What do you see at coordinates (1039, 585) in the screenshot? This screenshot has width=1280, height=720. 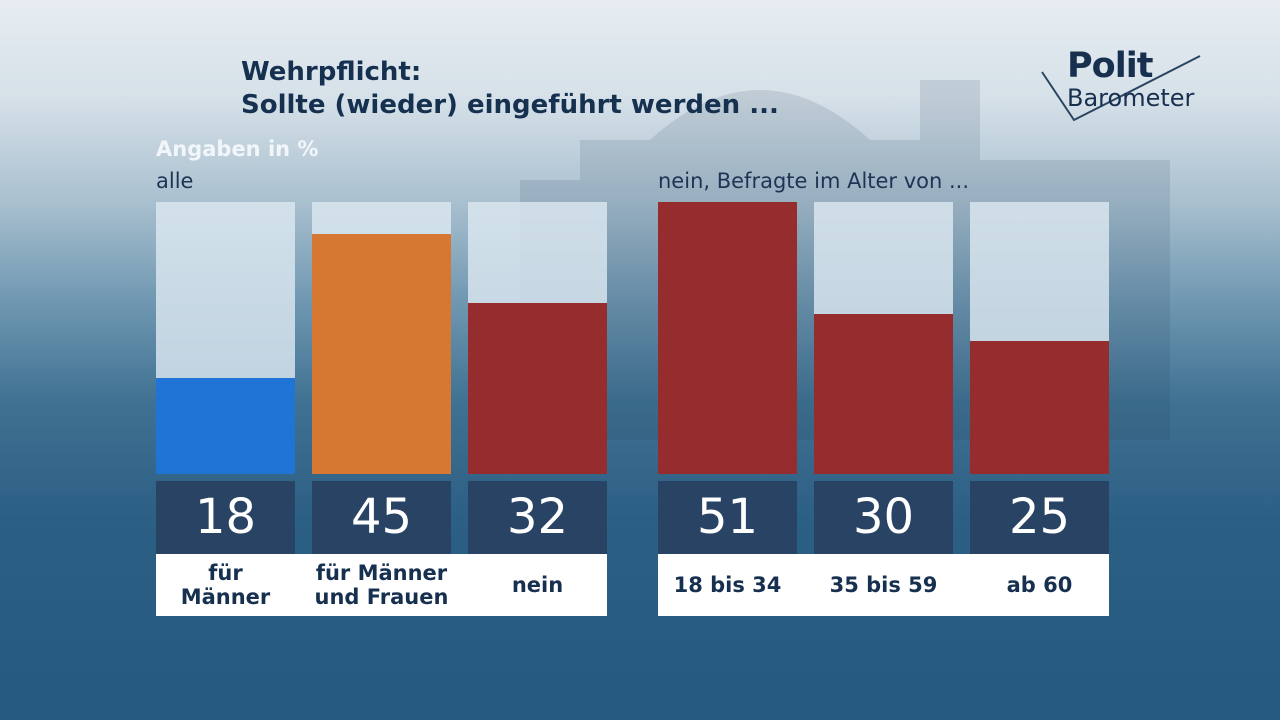 I see `category-label-g1-2: ab 60` at bounding box center [1039, 585].